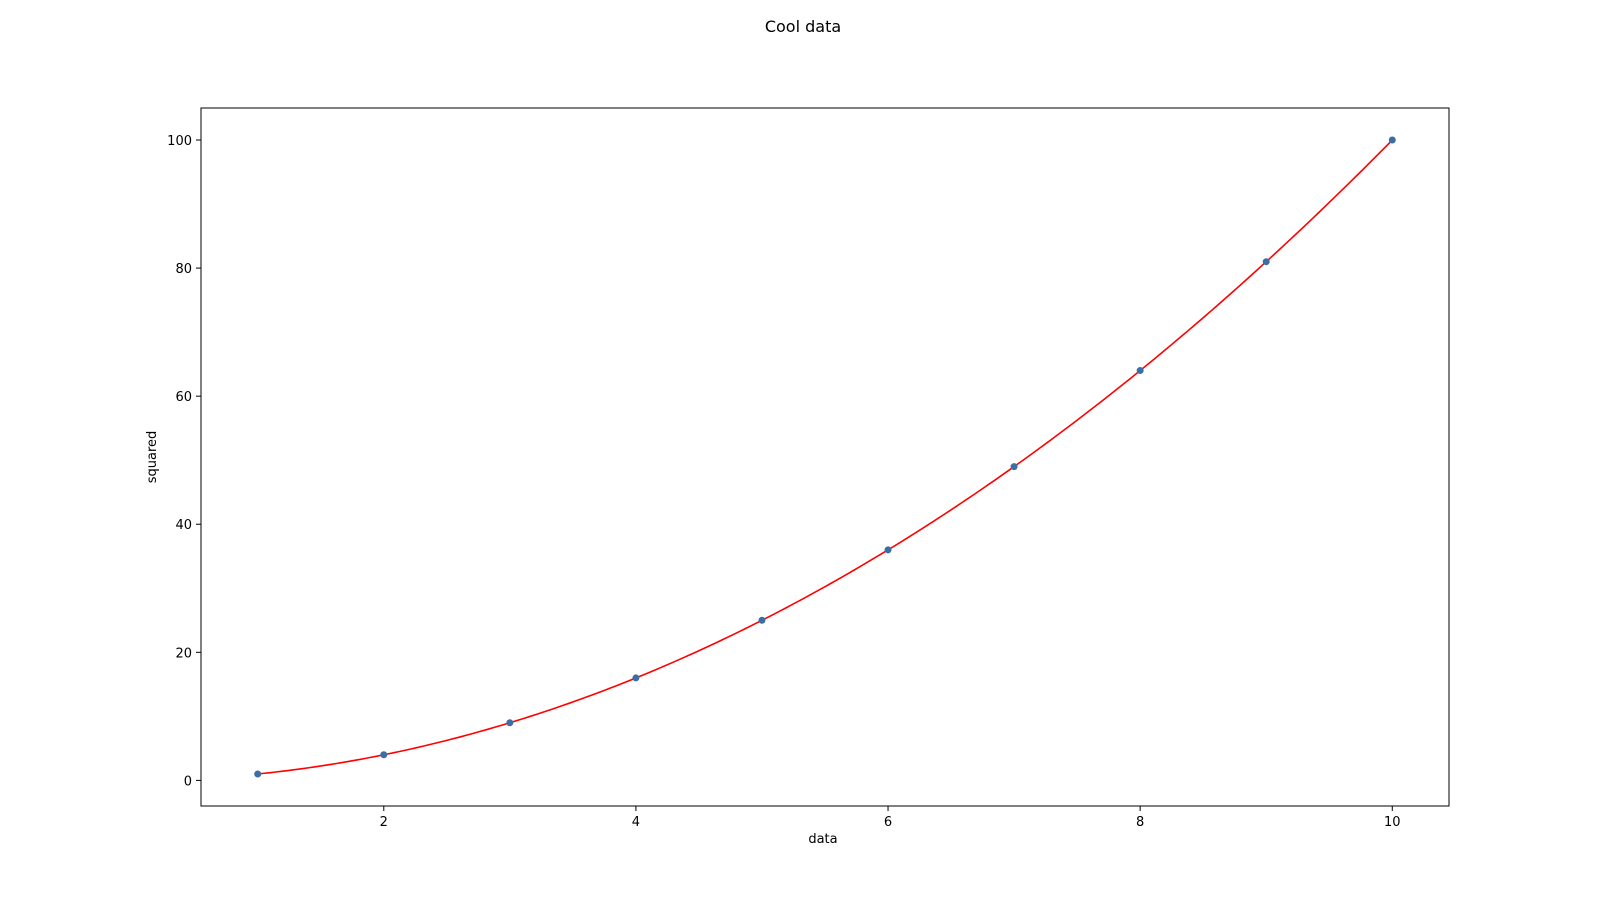  I want to click on y-tick-label: 100, so click(179, 141).